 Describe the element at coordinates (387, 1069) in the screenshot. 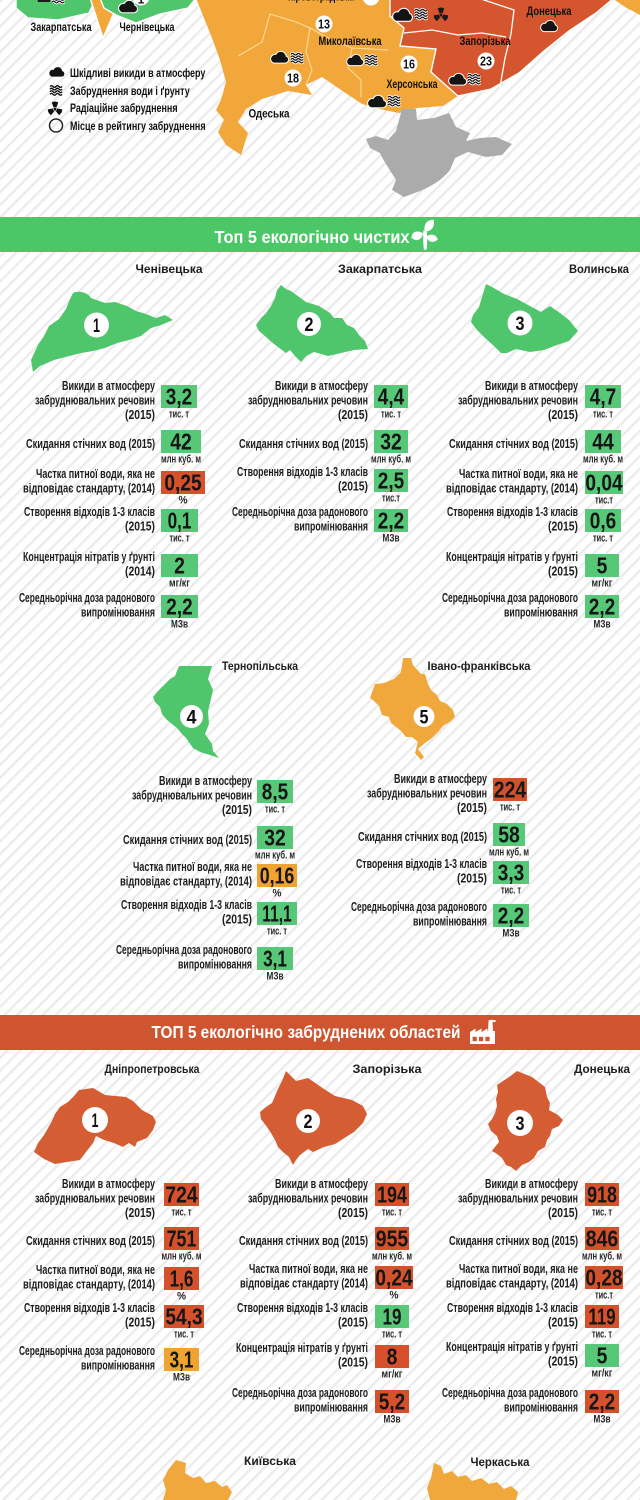

I see `svg-text: Запорізька` at that location.